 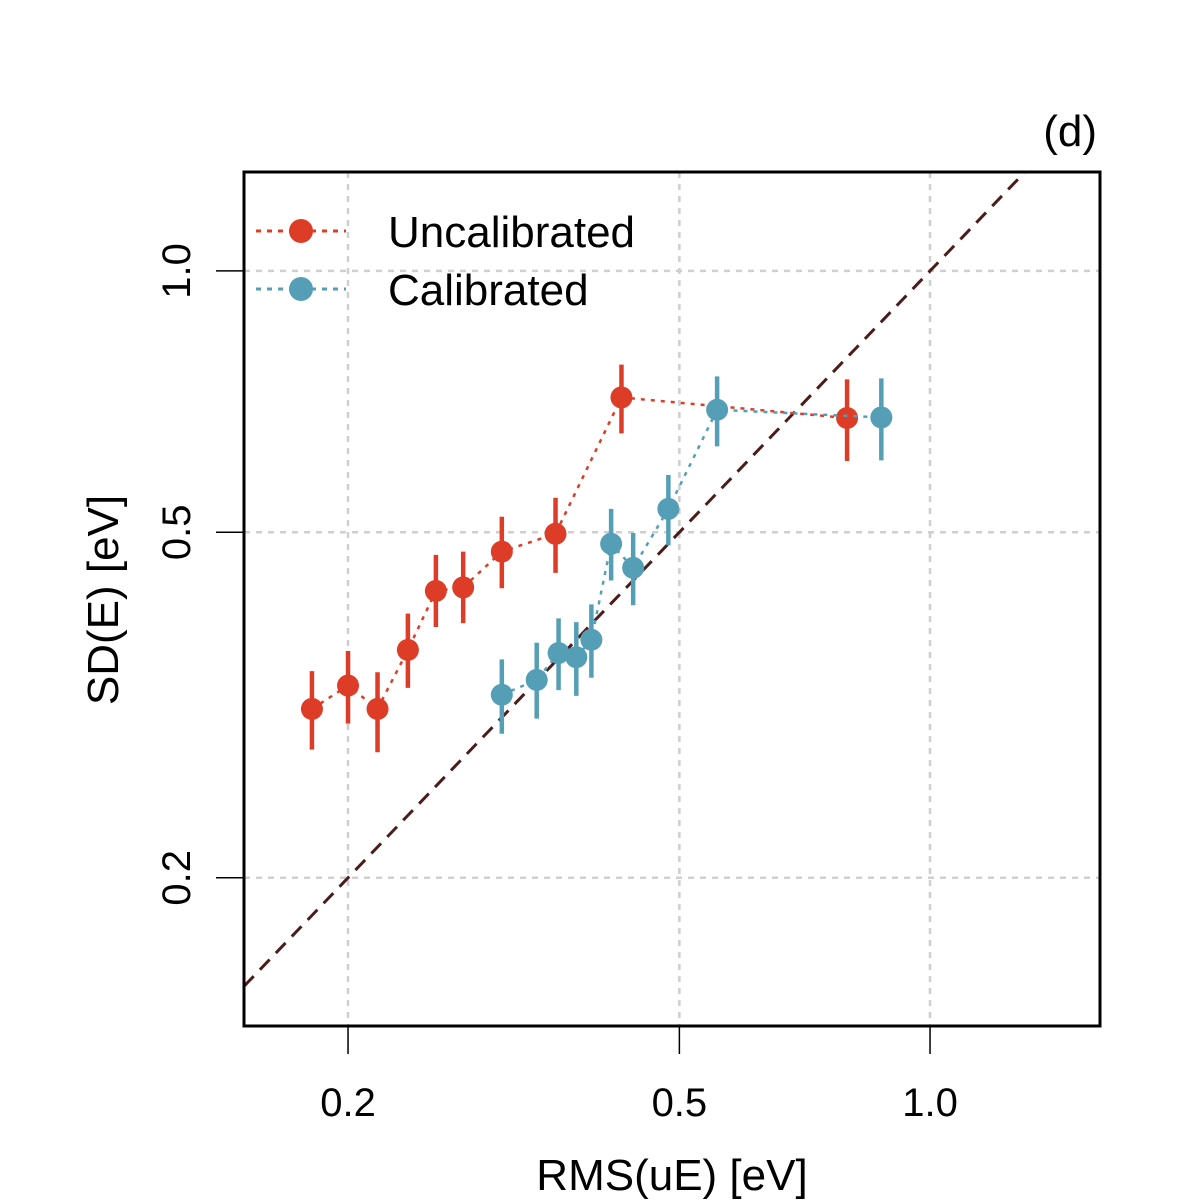 I want to click on legend-entry-uncalibrated: Uncalibrated, so click(x=445, y=232).